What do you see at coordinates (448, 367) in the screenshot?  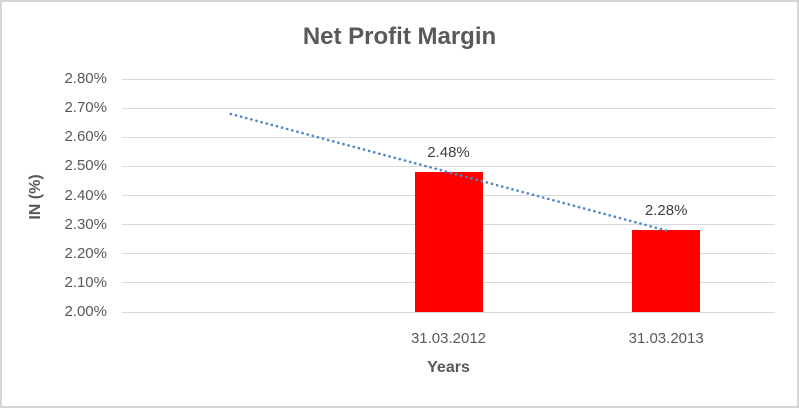 I see `x-axis-title: Years` at bounding box center [448, 367].